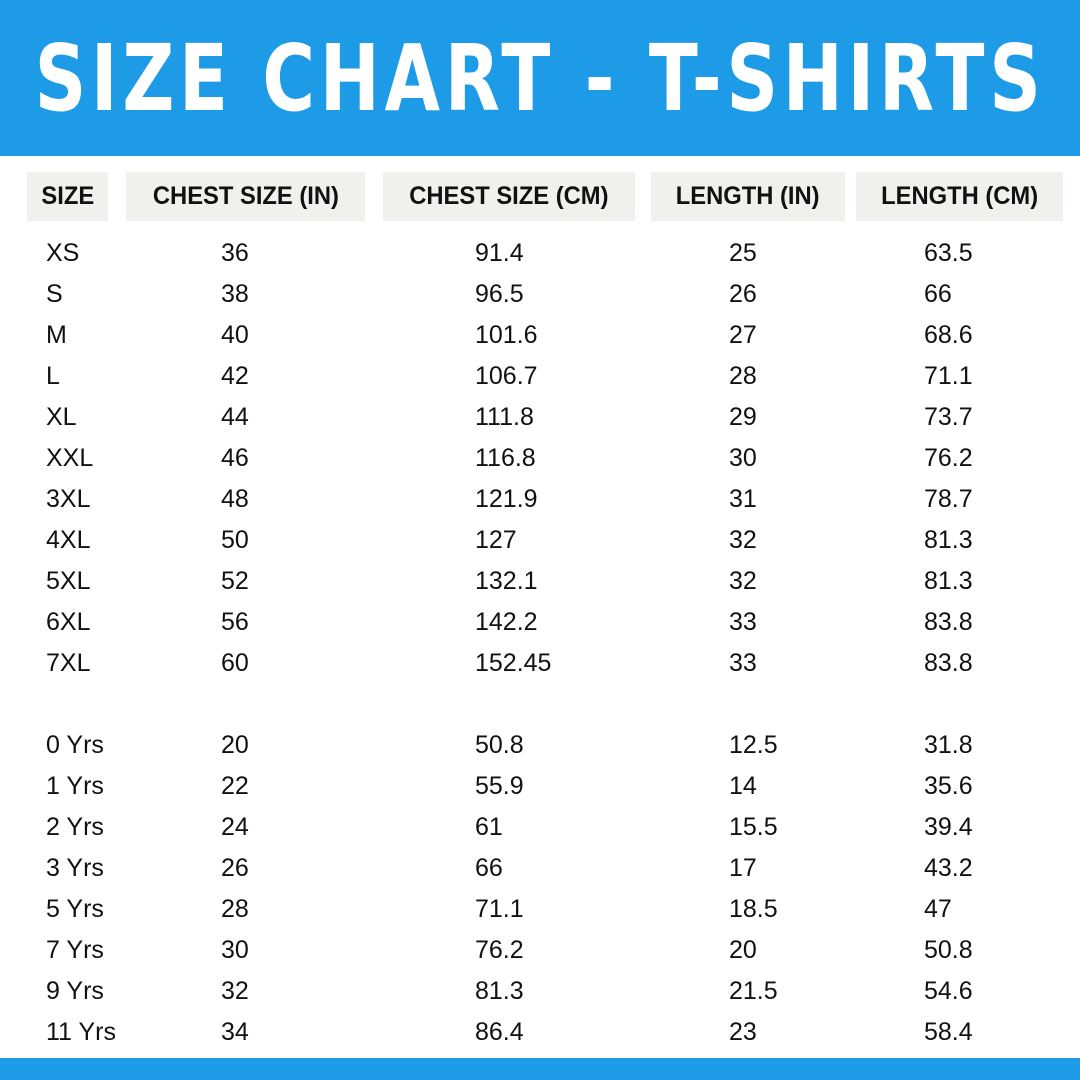 Image resolution: width=1080 pixels, height=1080 pixels. What do you see at coordinates (68, 622) in the screenshot?
I see `table-cell: 6XL` at bounding box center [68, 622].